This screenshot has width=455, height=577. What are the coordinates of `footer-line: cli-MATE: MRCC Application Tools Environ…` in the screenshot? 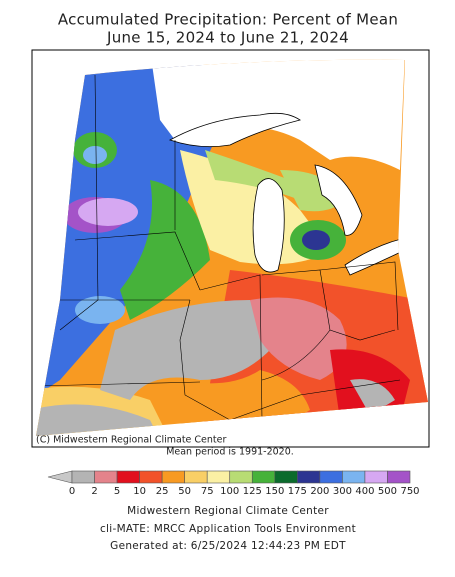 It's located at (228, 529).